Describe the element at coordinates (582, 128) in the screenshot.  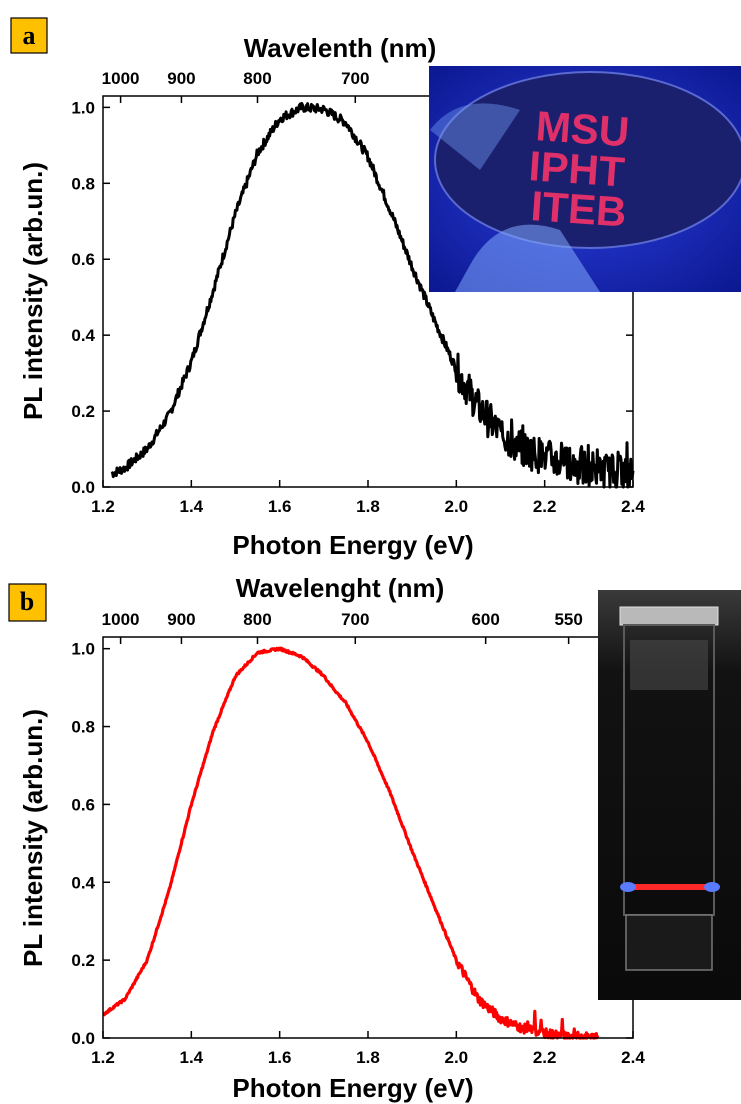
I see `wafer-letter-line: MSU` at that location.